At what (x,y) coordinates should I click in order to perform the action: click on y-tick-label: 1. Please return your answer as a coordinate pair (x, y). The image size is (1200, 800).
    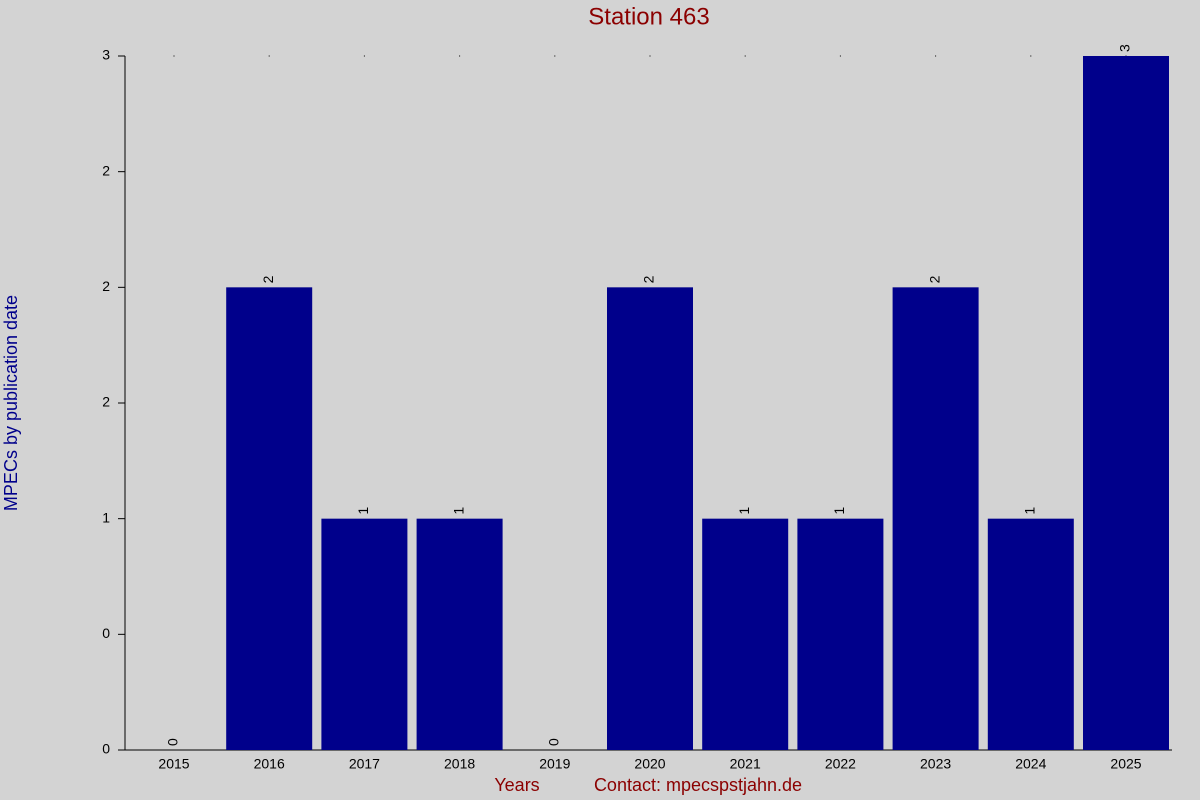
    Looking at the image, I should click on (106, 517).